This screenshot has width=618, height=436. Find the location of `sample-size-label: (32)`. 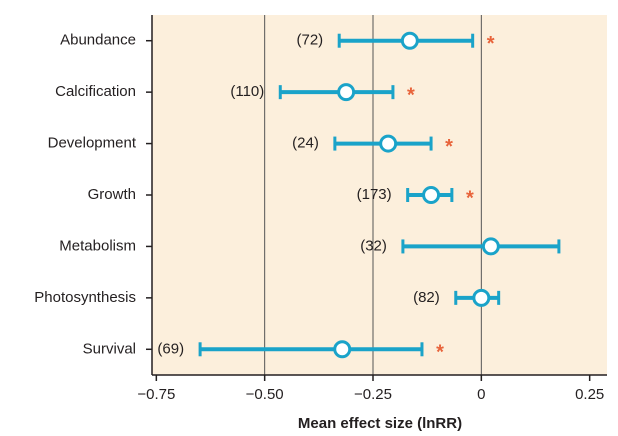

sample-size-label: (32) is located at coordinates (373, 245).